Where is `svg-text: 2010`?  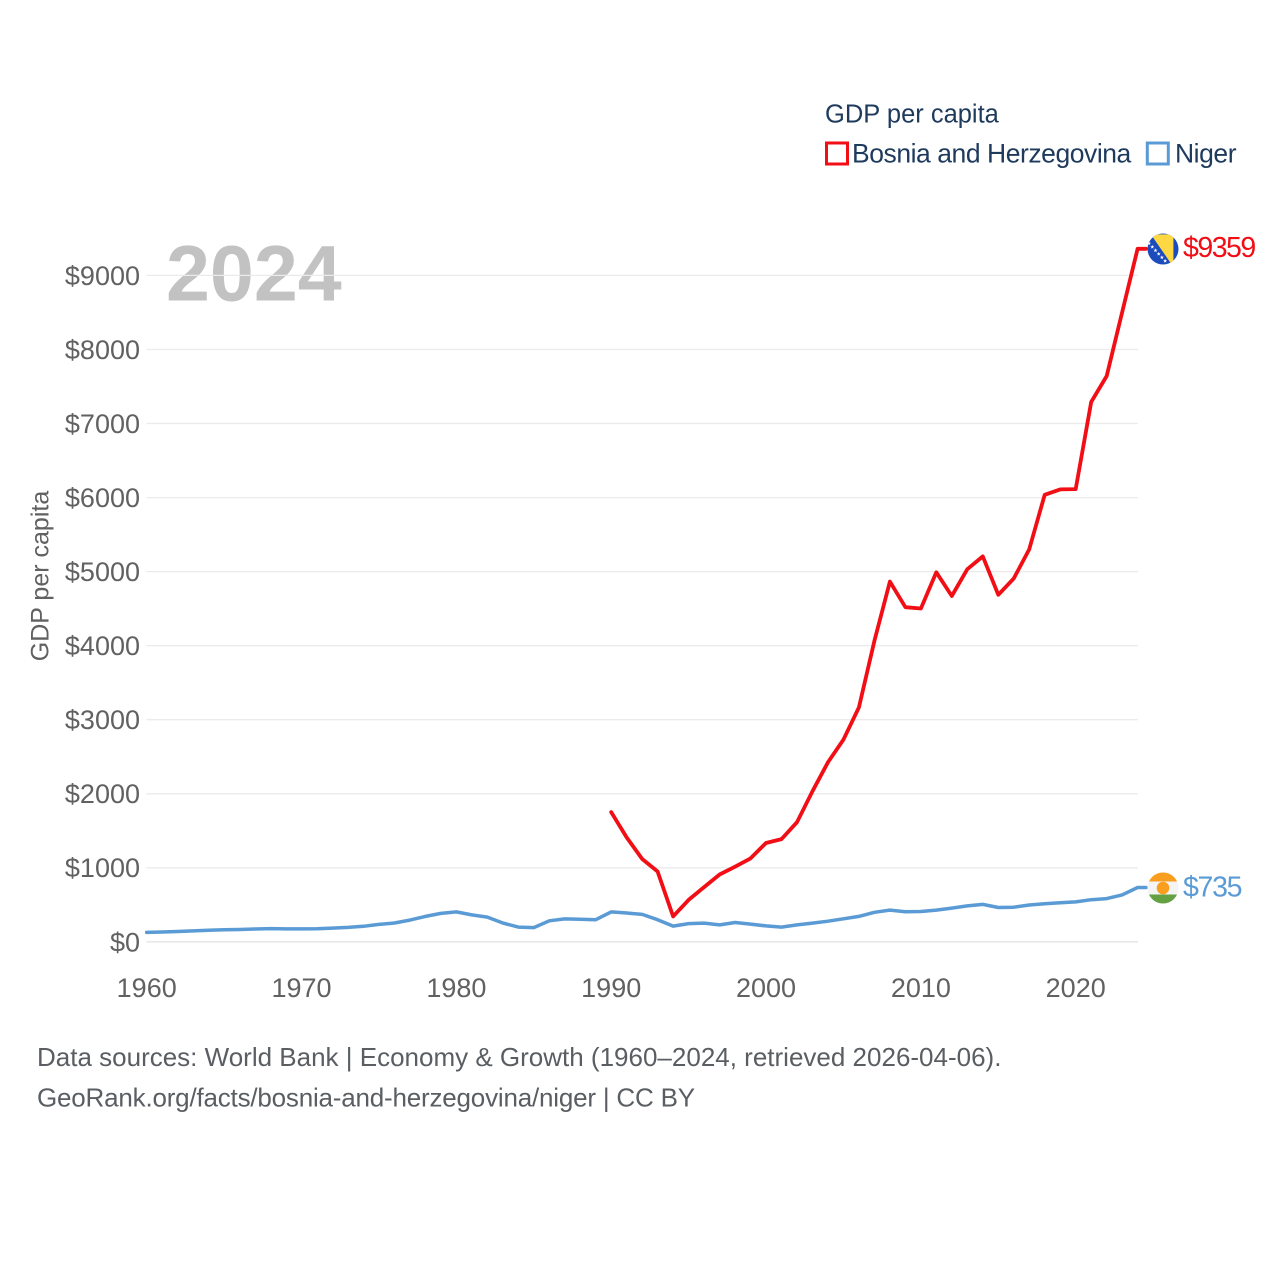 svg-text: 2010 is located at coordinates (921, 988).